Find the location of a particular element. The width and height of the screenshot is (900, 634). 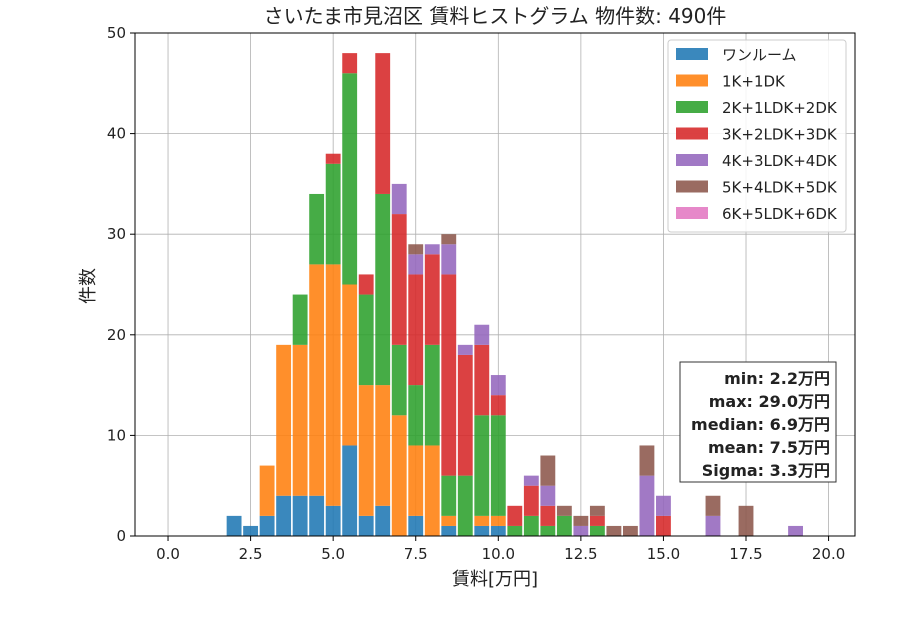

y-tick-label: 30 is located at coordinates (116, 234).